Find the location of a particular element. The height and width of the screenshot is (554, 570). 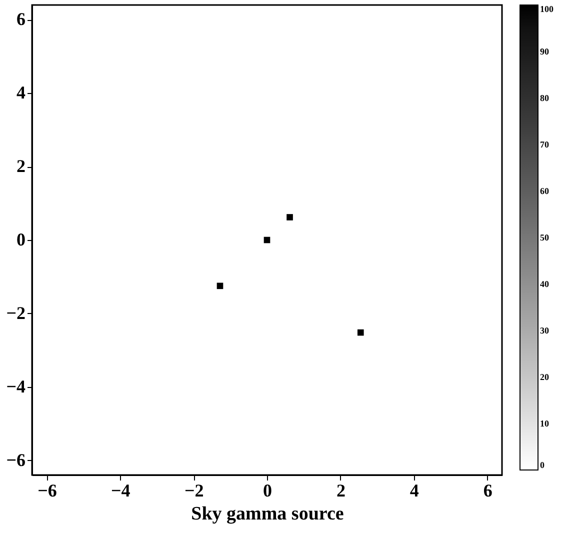

color-bar-label: 0 is located at coordinates (542, 465).